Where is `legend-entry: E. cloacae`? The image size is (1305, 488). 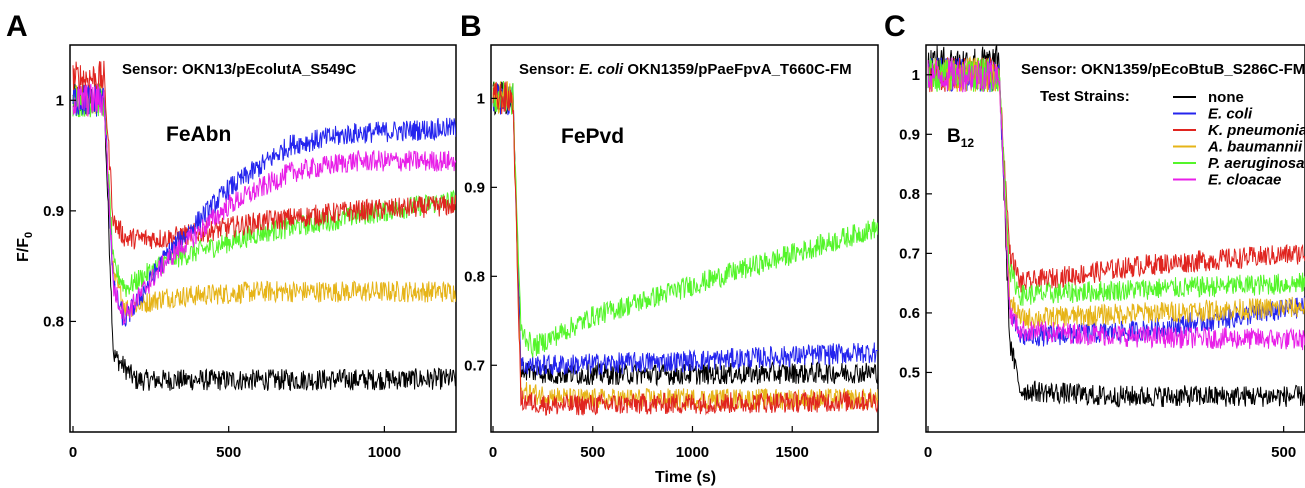 legend-entry: E. cloacae is located at coordinates (1244, 180).